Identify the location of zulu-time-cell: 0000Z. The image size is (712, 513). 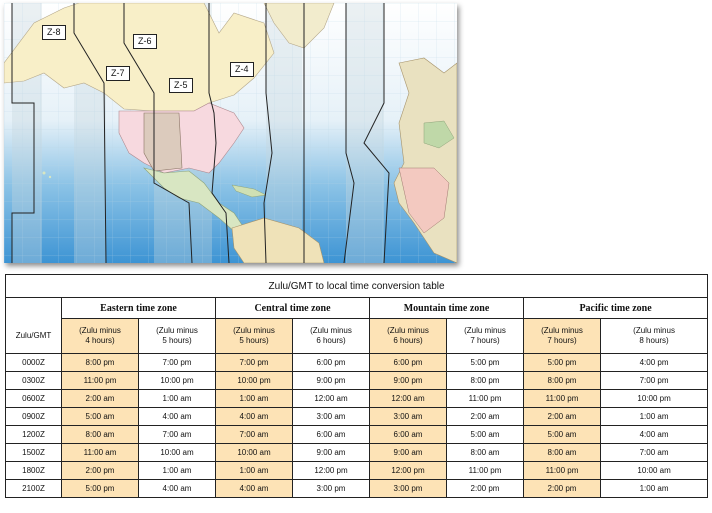
(33, 362).